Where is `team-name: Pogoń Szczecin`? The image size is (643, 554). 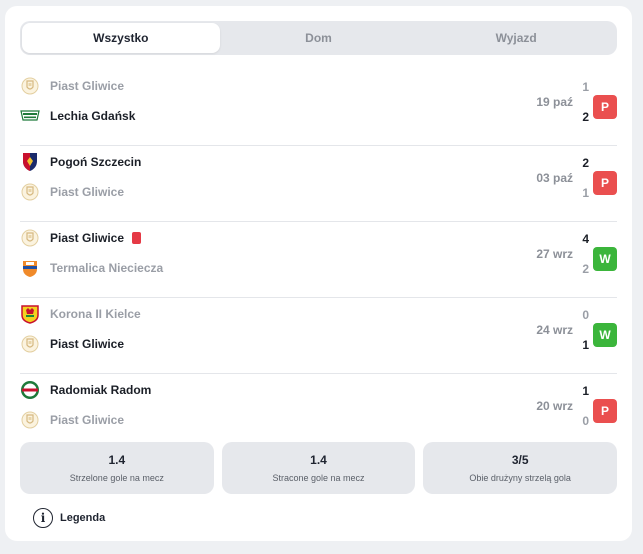
team-name: Pogoń Szczecin is located at coordinates (96, 162).